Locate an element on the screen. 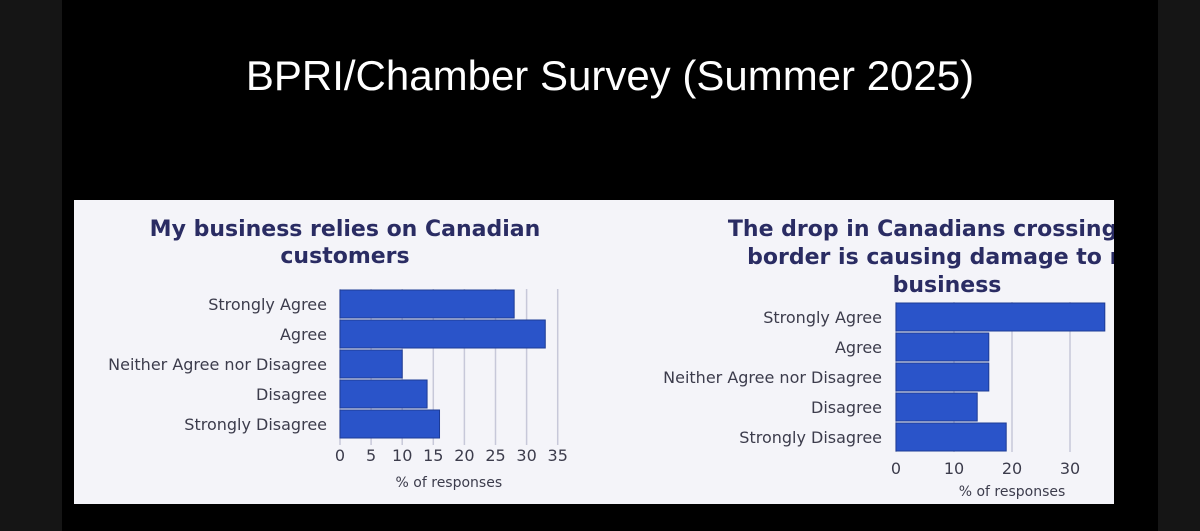 This screenshot has height=531, width=1200. chart-title-line: border is causing damage to my is located at coordinates (930, 257).